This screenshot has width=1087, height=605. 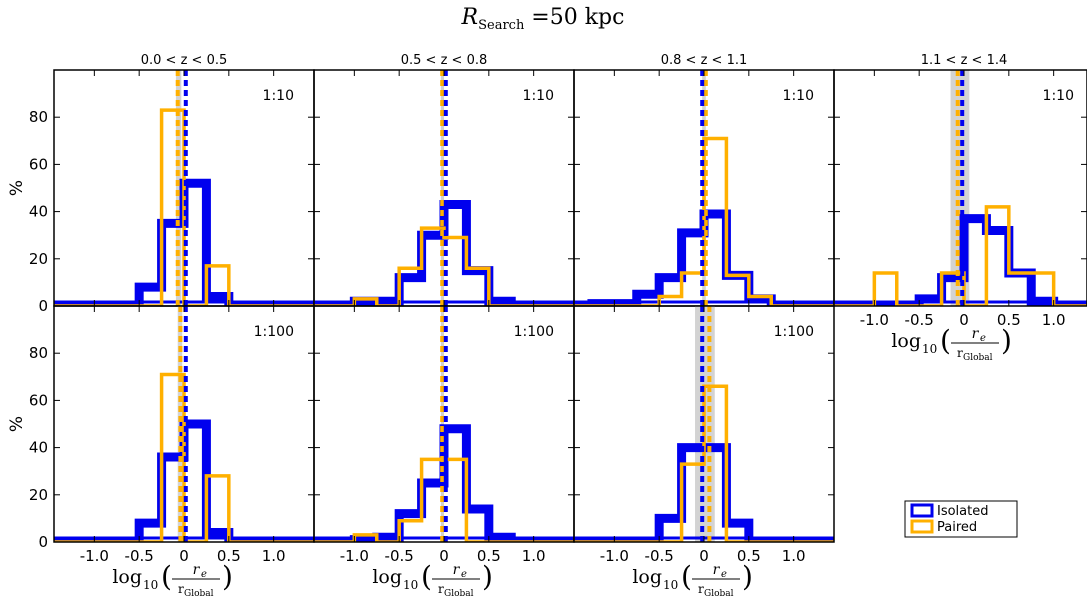 I want to click on panel-title: 1.1 < z < 1.4, so click(x=964, y=60).